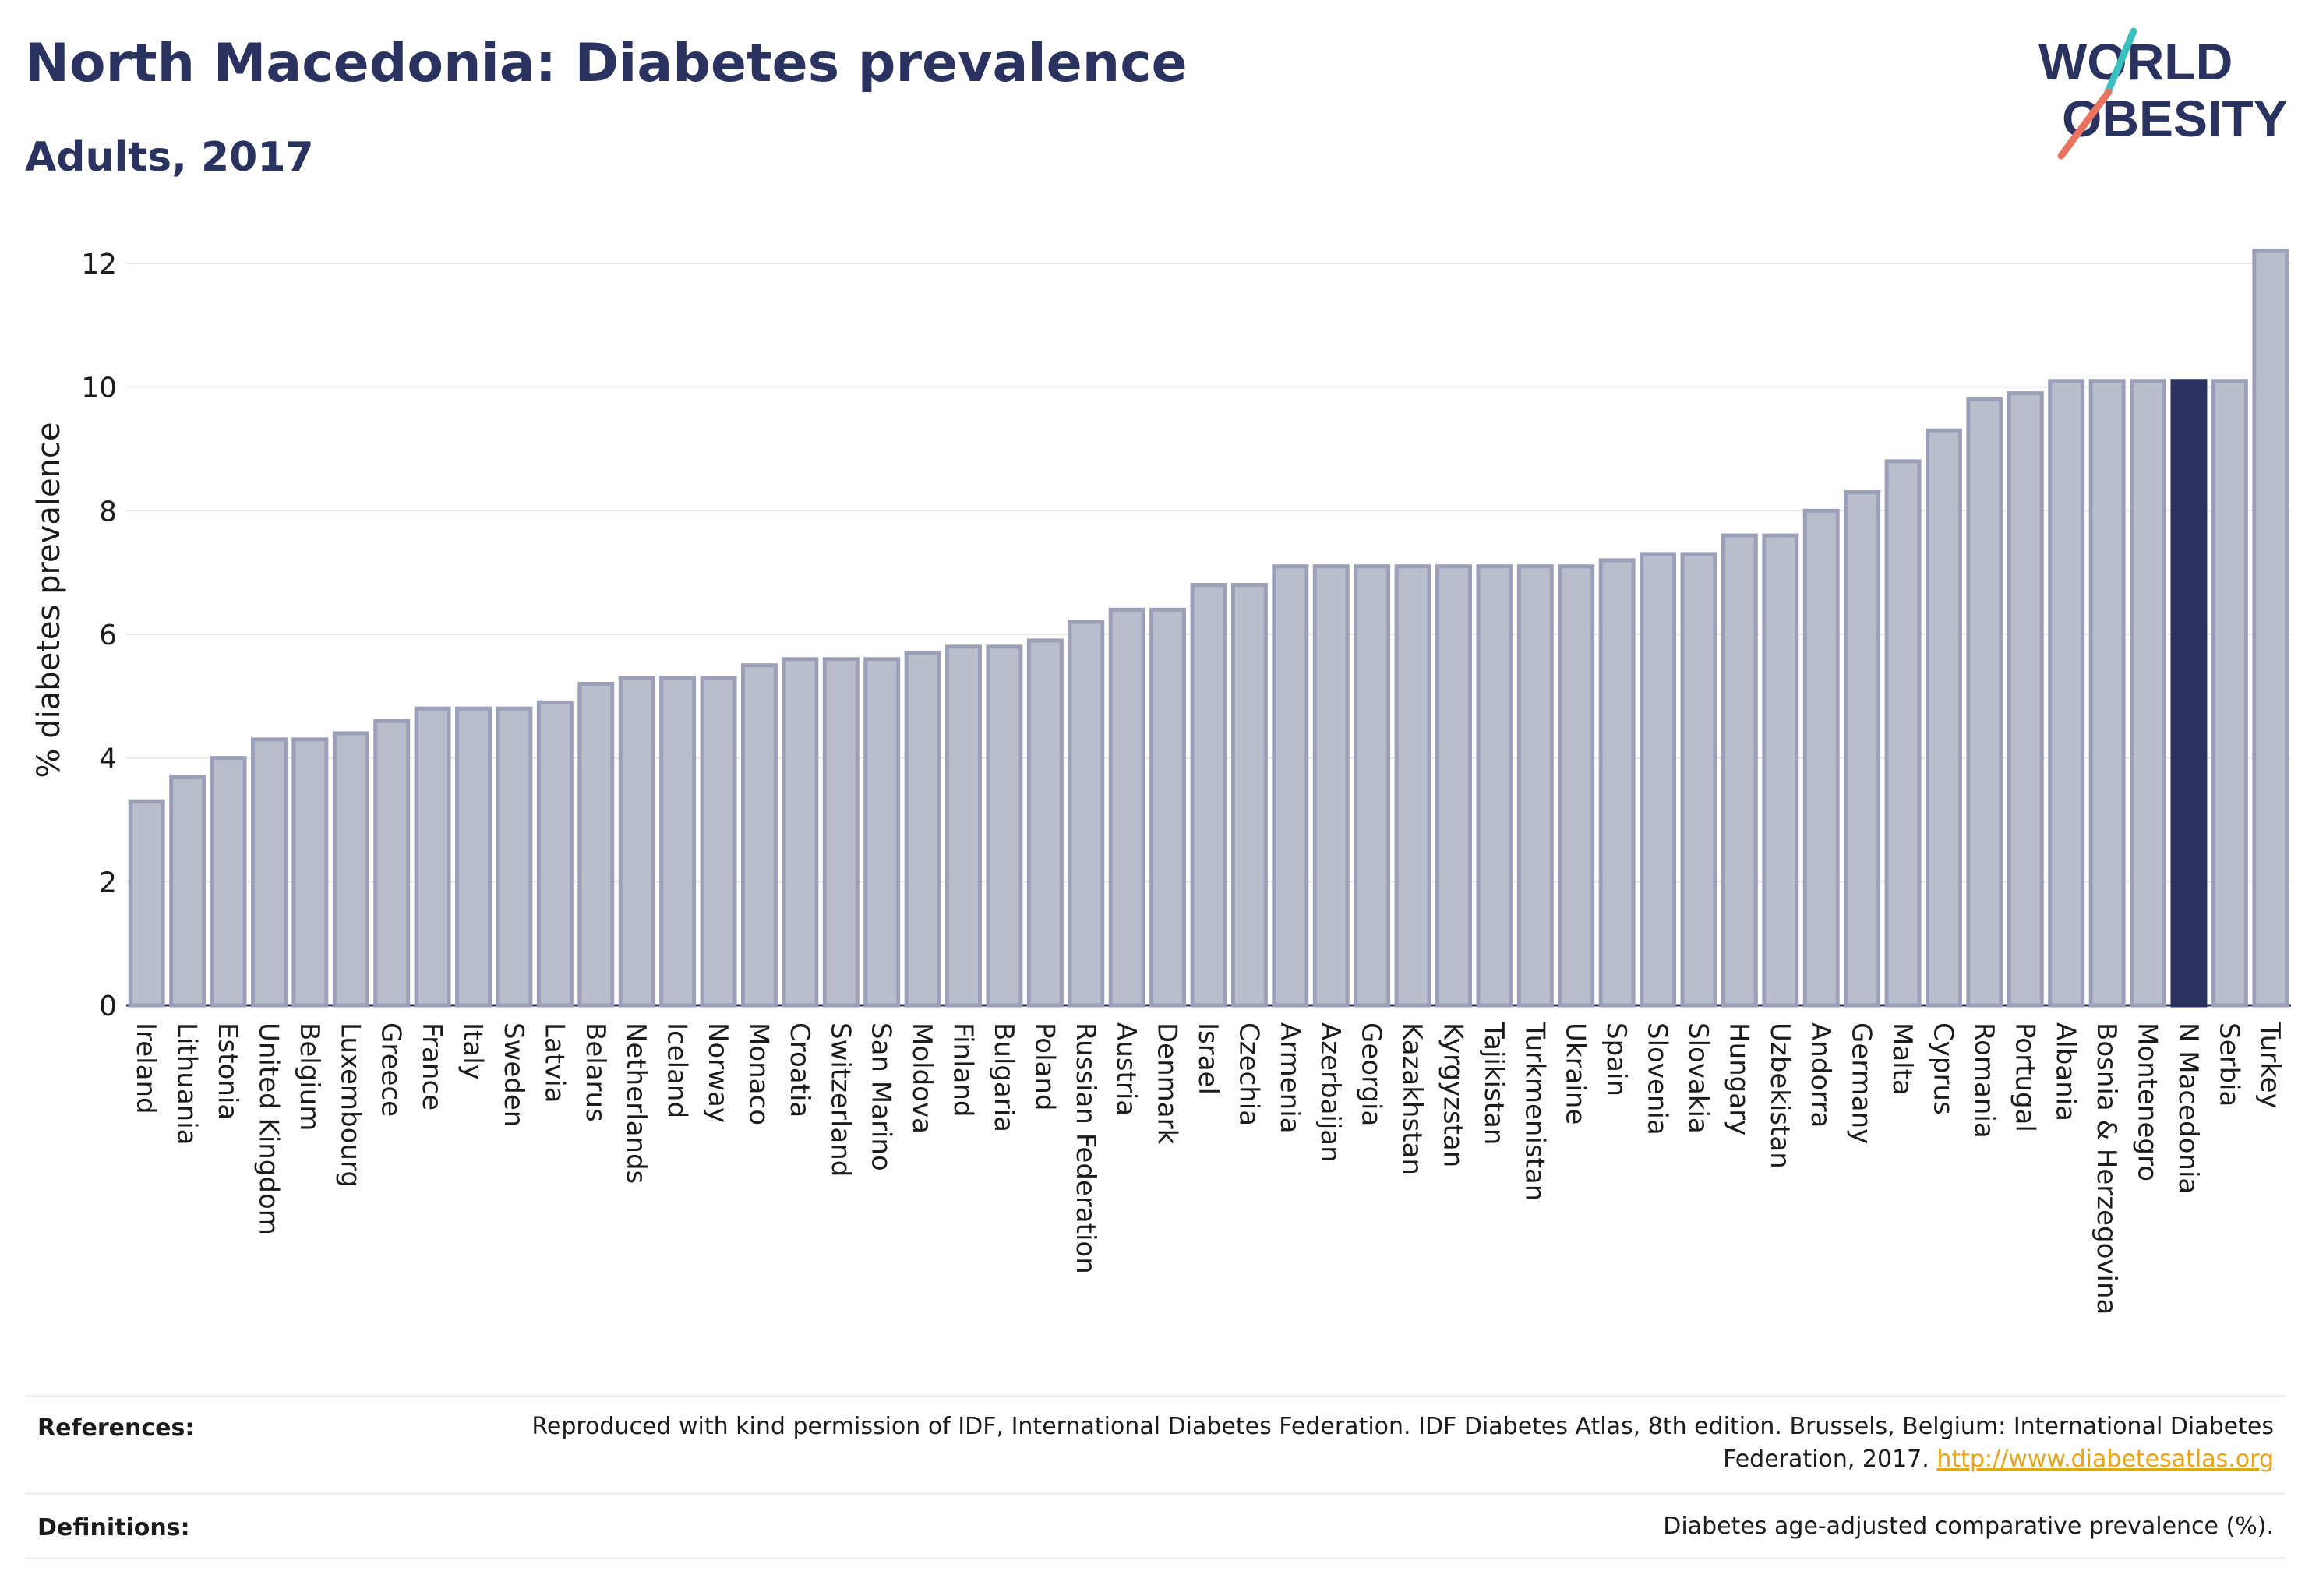 The height and width of the screenshot is (1596, 2305). What do you see at coordinates (113, 1527) in the screenshot?
I see `definitions-label: Definitions:` at bounding box center [113, 1527].